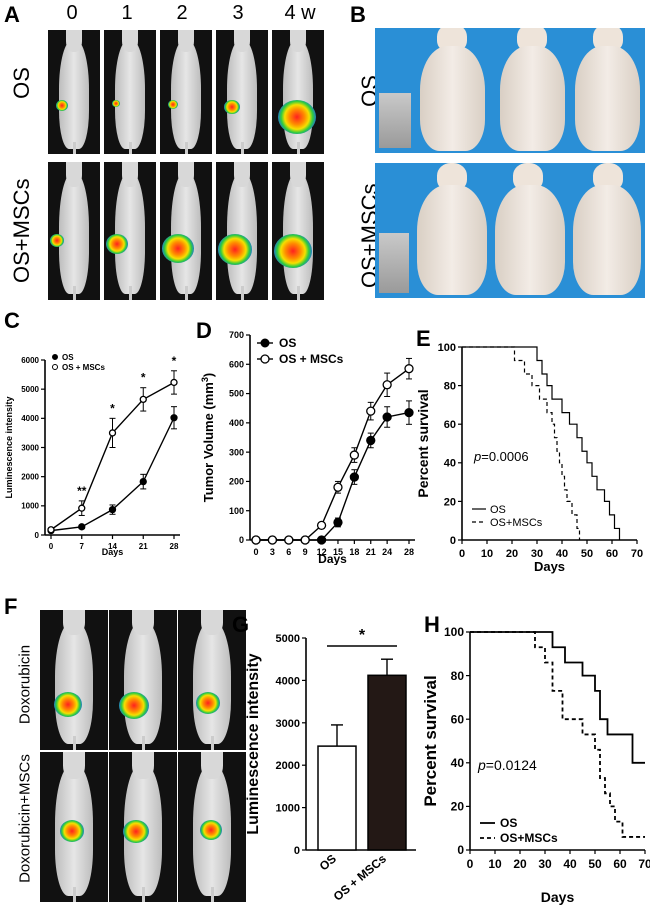  I want to click on y-tick-label: 3000, so click(288, 724).